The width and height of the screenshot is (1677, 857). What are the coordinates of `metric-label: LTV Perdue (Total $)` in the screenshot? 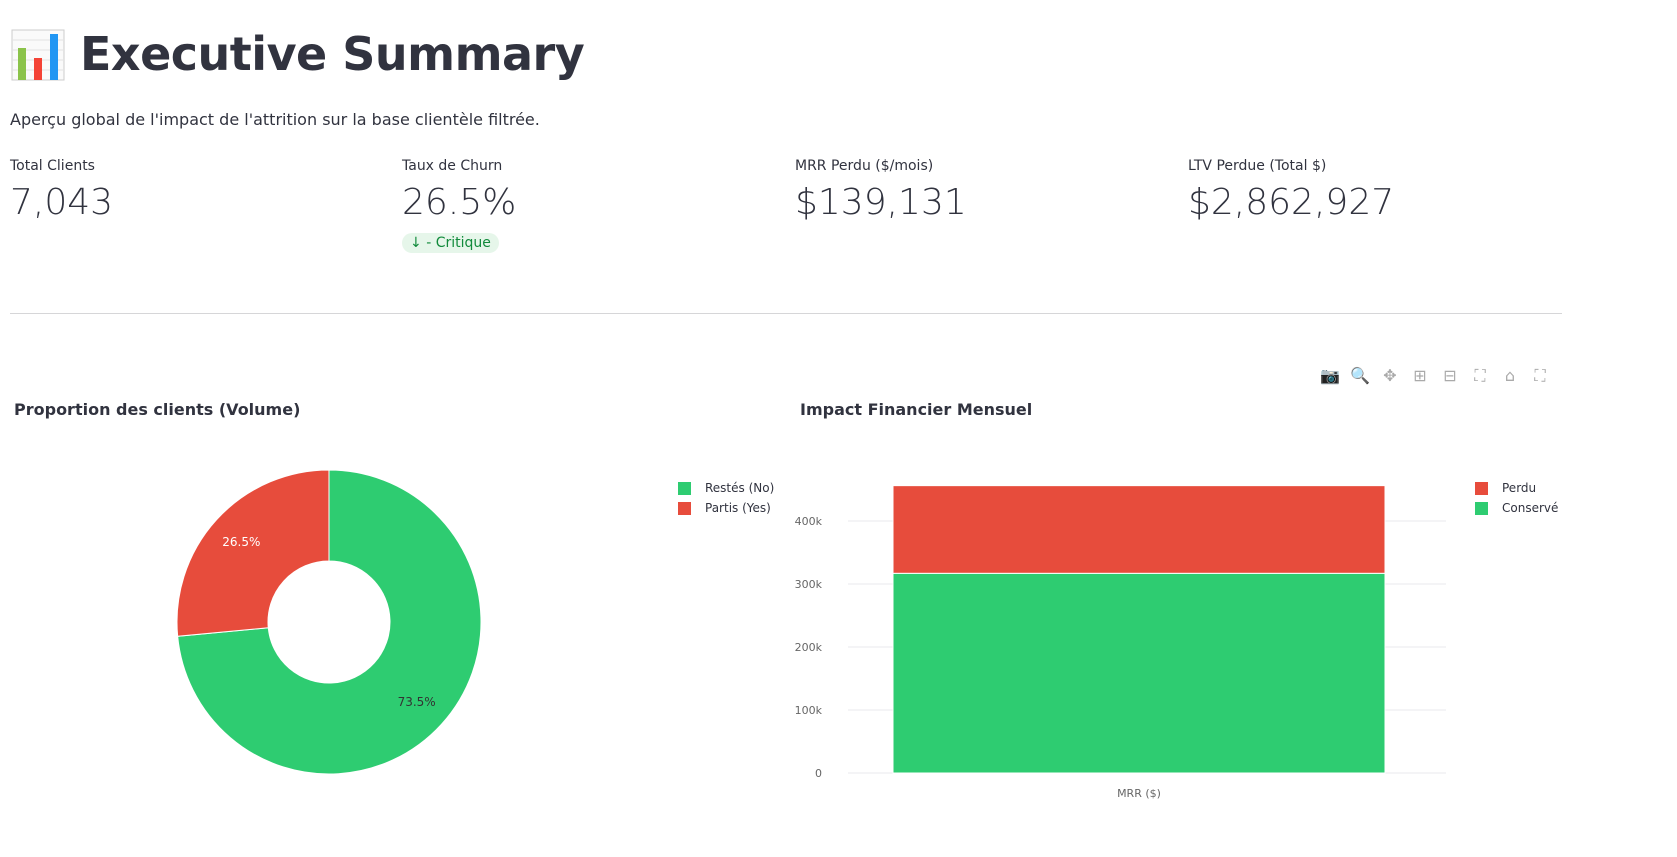 It's located at (1257, 166).